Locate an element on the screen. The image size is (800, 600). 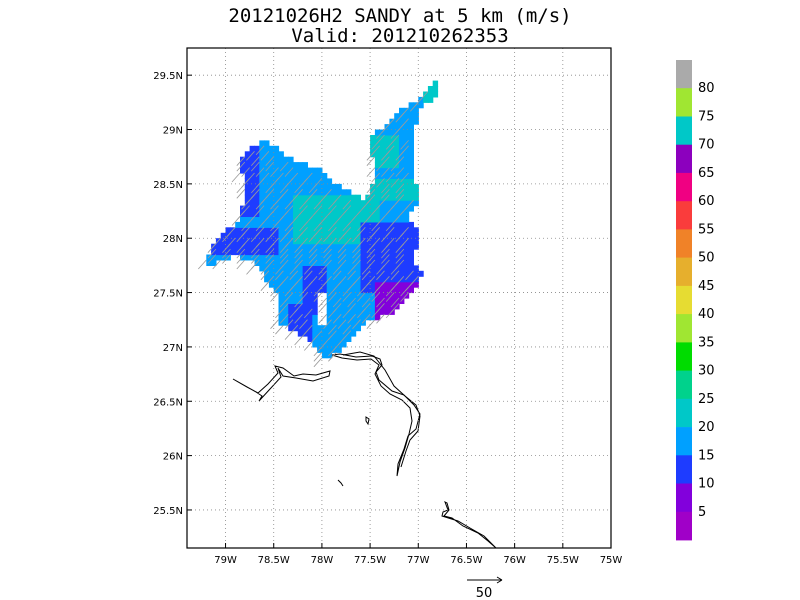
reference-vector: 50 is located at coordinates (485, 588).